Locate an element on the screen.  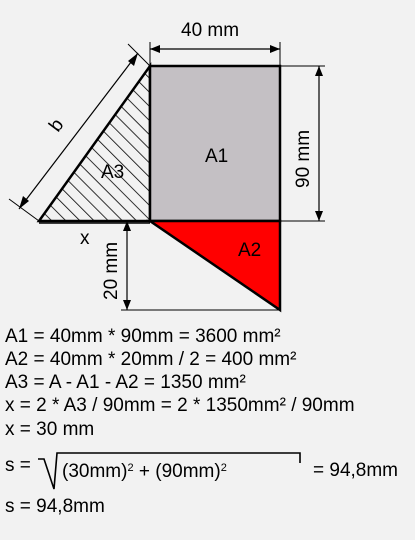
calc-line-1: A1 = 40mm * 90mm = 3600 mm² is located at coordinates (143, 336).